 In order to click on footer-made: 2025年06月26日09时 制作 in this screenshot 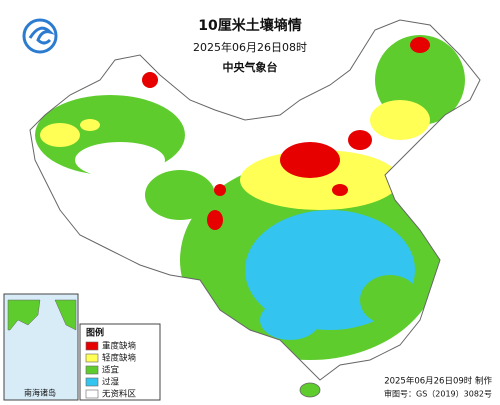, I will do `click(438, 381)`.